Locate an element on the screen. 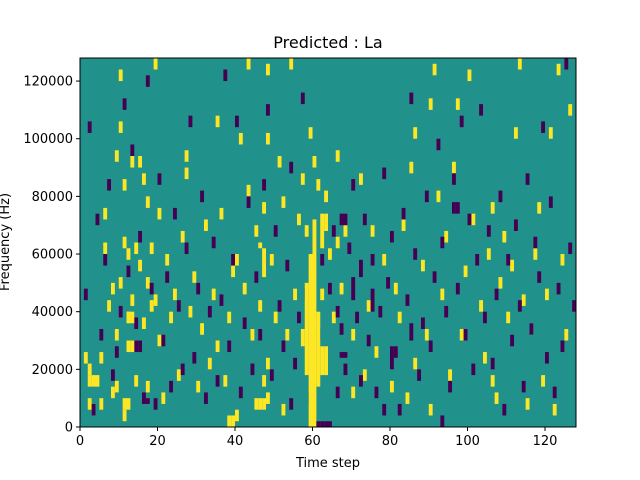 The image size is (640, 480). y-tick-label: 60000 is located at coordinates (52, 255).